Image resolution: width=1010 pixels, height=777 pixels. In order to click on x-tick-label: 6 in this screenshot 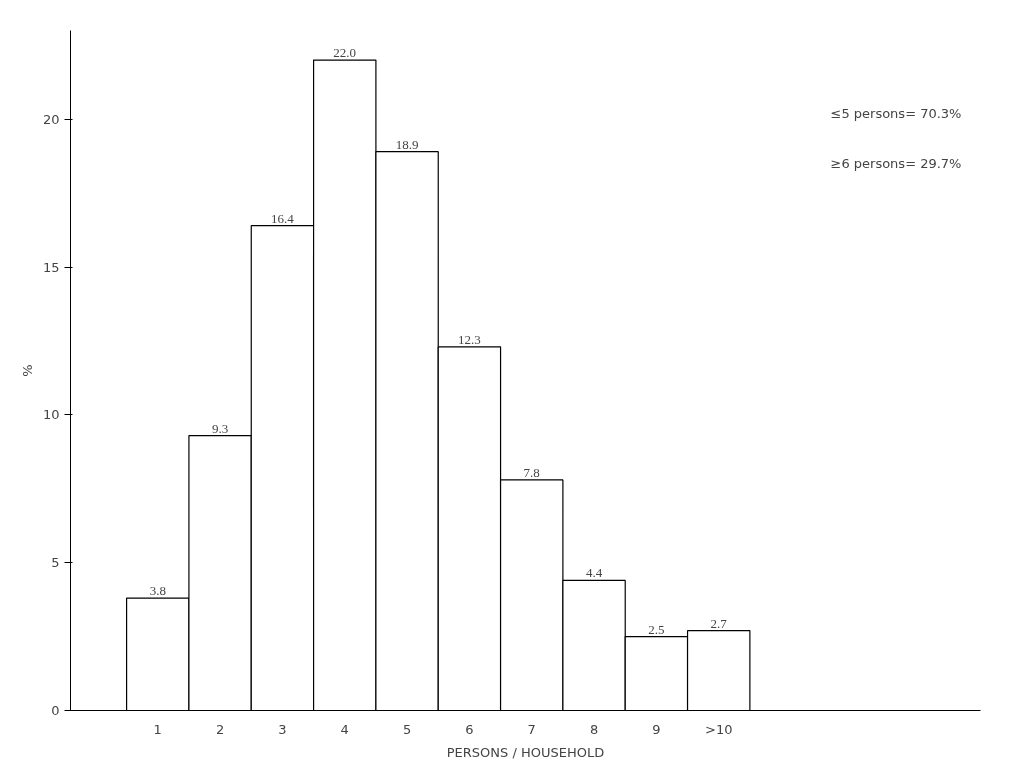, I will do `click(469, 729)`.